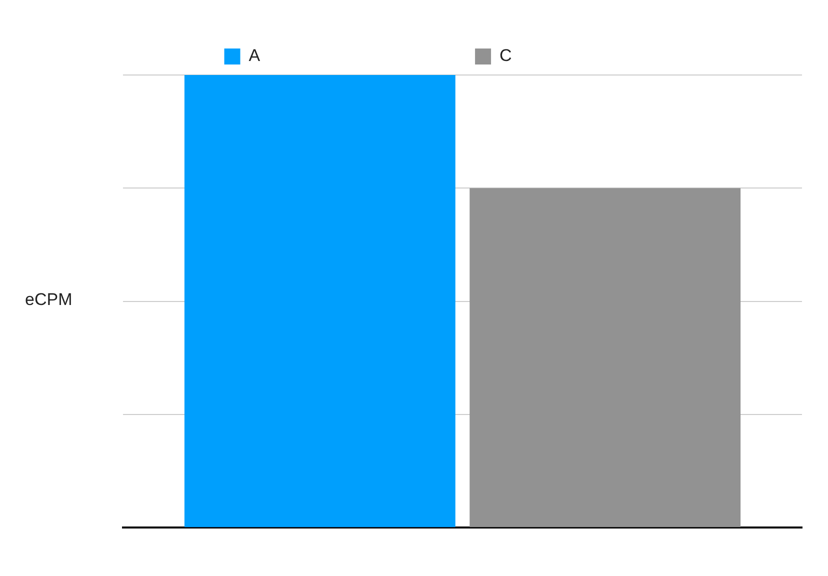  Describe the element at coordinates (349, 56) in the screenshot. I see `legend-label: A` at that location.